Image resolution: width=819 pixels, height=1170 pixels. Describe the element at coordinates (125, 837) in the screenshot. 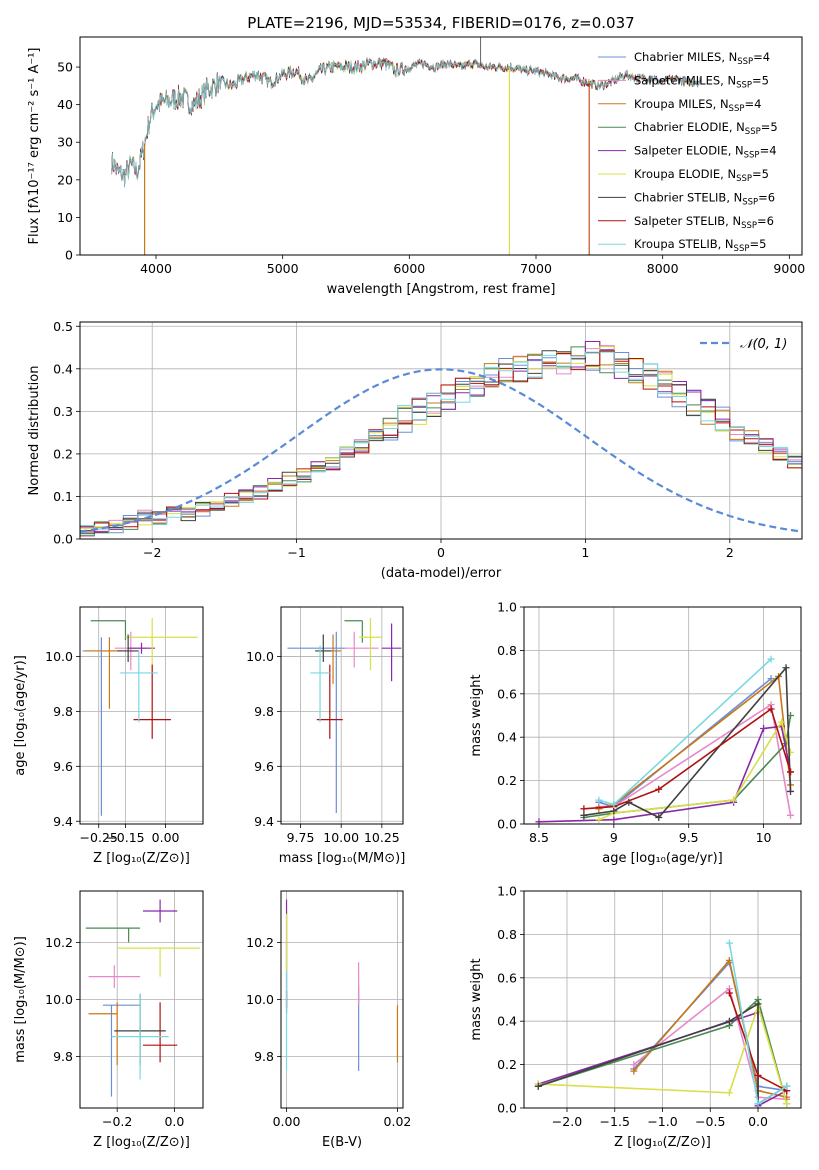

I see `x-tick-label: −0.15` at that location.